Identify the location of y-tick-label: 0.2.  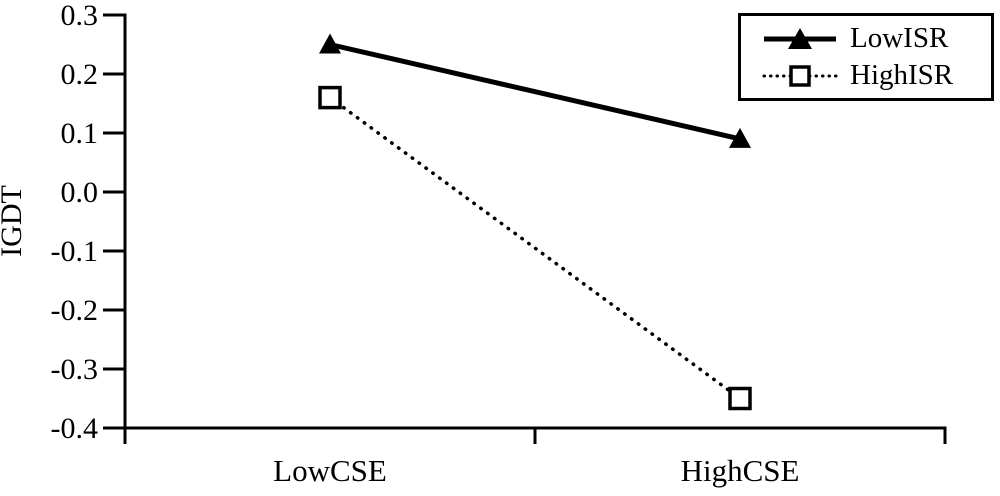
(80, 74).